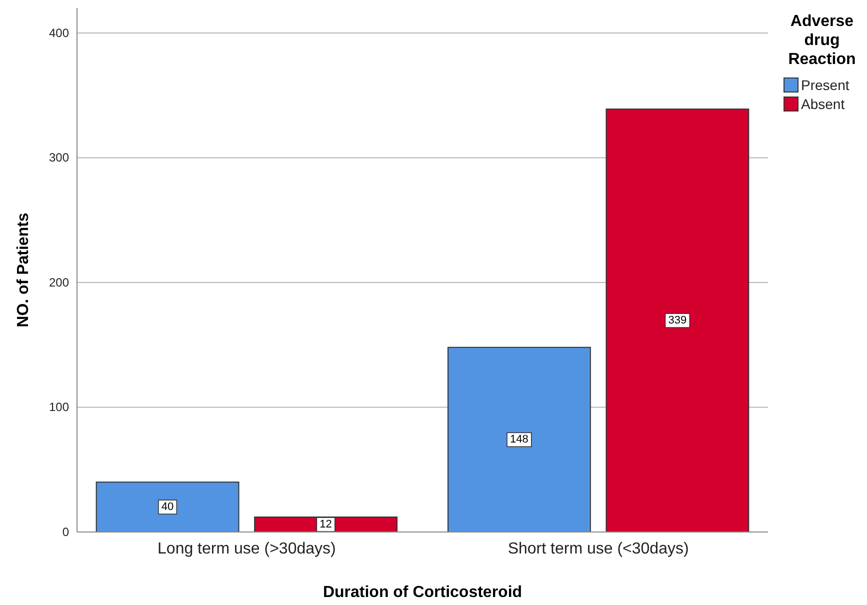  Describe the element at coordinates (59, 33) in the screenshot. I see `y-tick-label: 400` at that location.